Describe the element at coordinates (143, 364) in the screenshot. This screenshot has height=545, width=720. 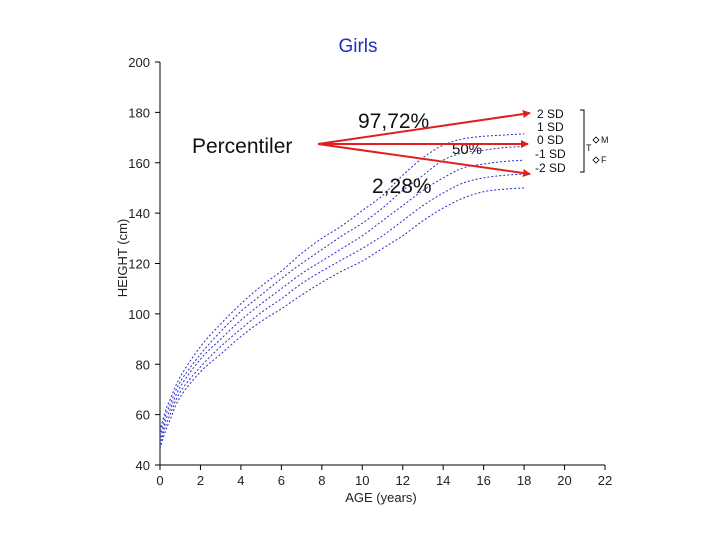
I see `y-tick-label: 80` at that location.